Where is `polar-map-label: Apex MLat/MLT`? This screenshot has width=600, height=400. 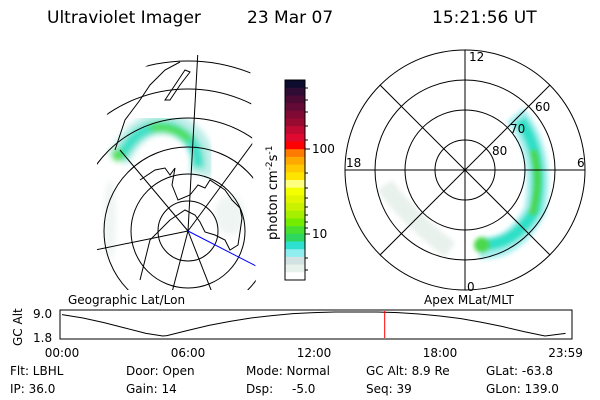
polar-map-label: Apex MLat/MLT is located at coordinates (469, 300).